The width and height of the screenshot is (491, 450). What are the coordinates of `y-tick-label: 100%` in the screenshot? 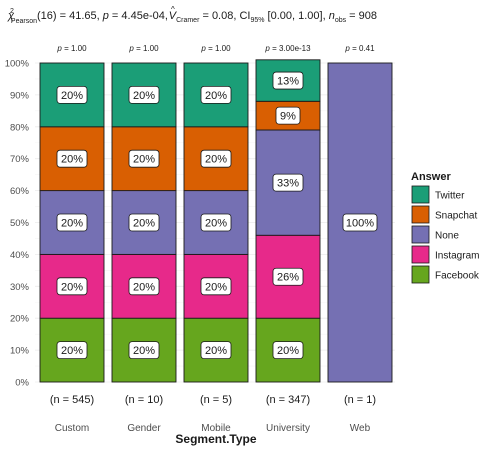 It's located at (17, 64).